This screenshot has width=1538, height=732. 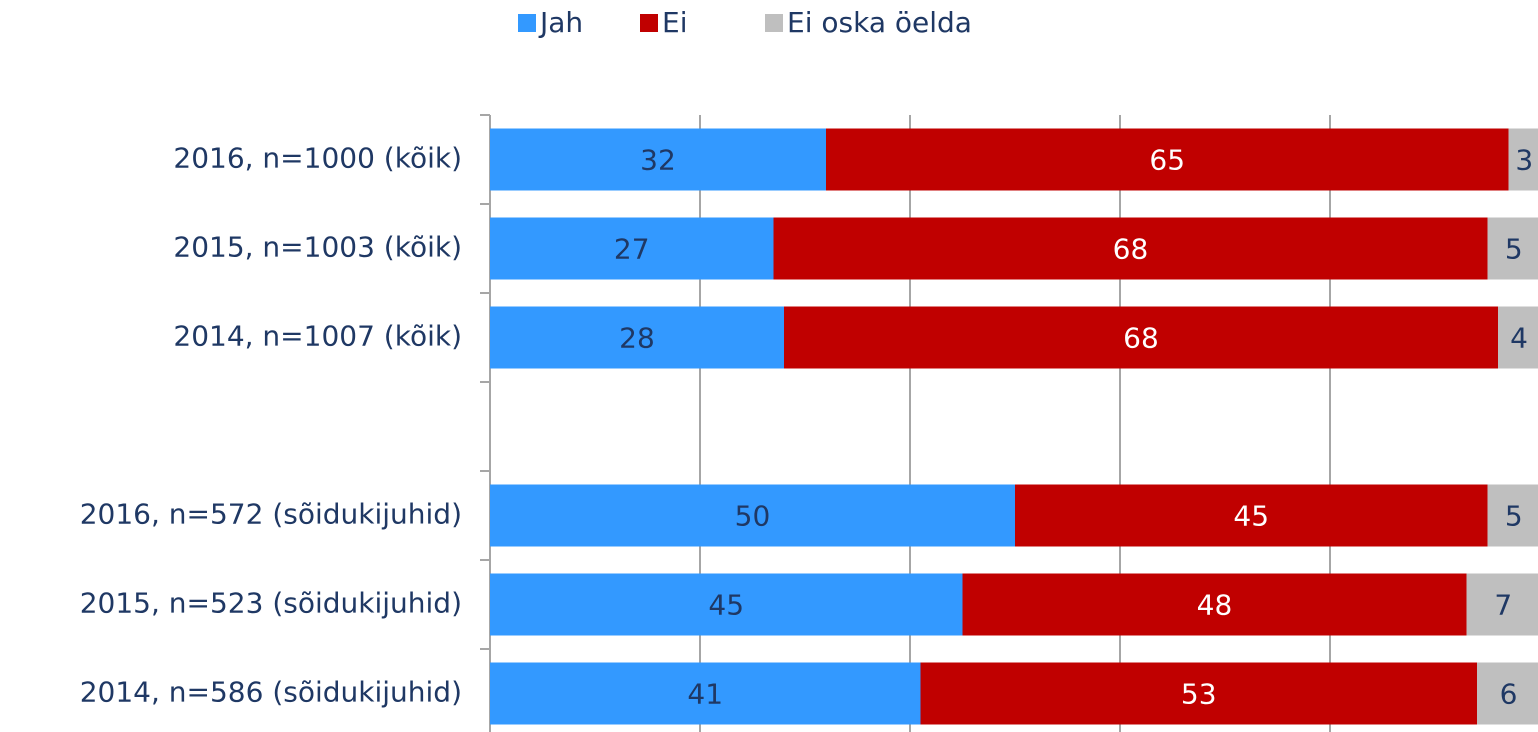 I want to click on legend-label: Jah, so click(x=560, y=22).